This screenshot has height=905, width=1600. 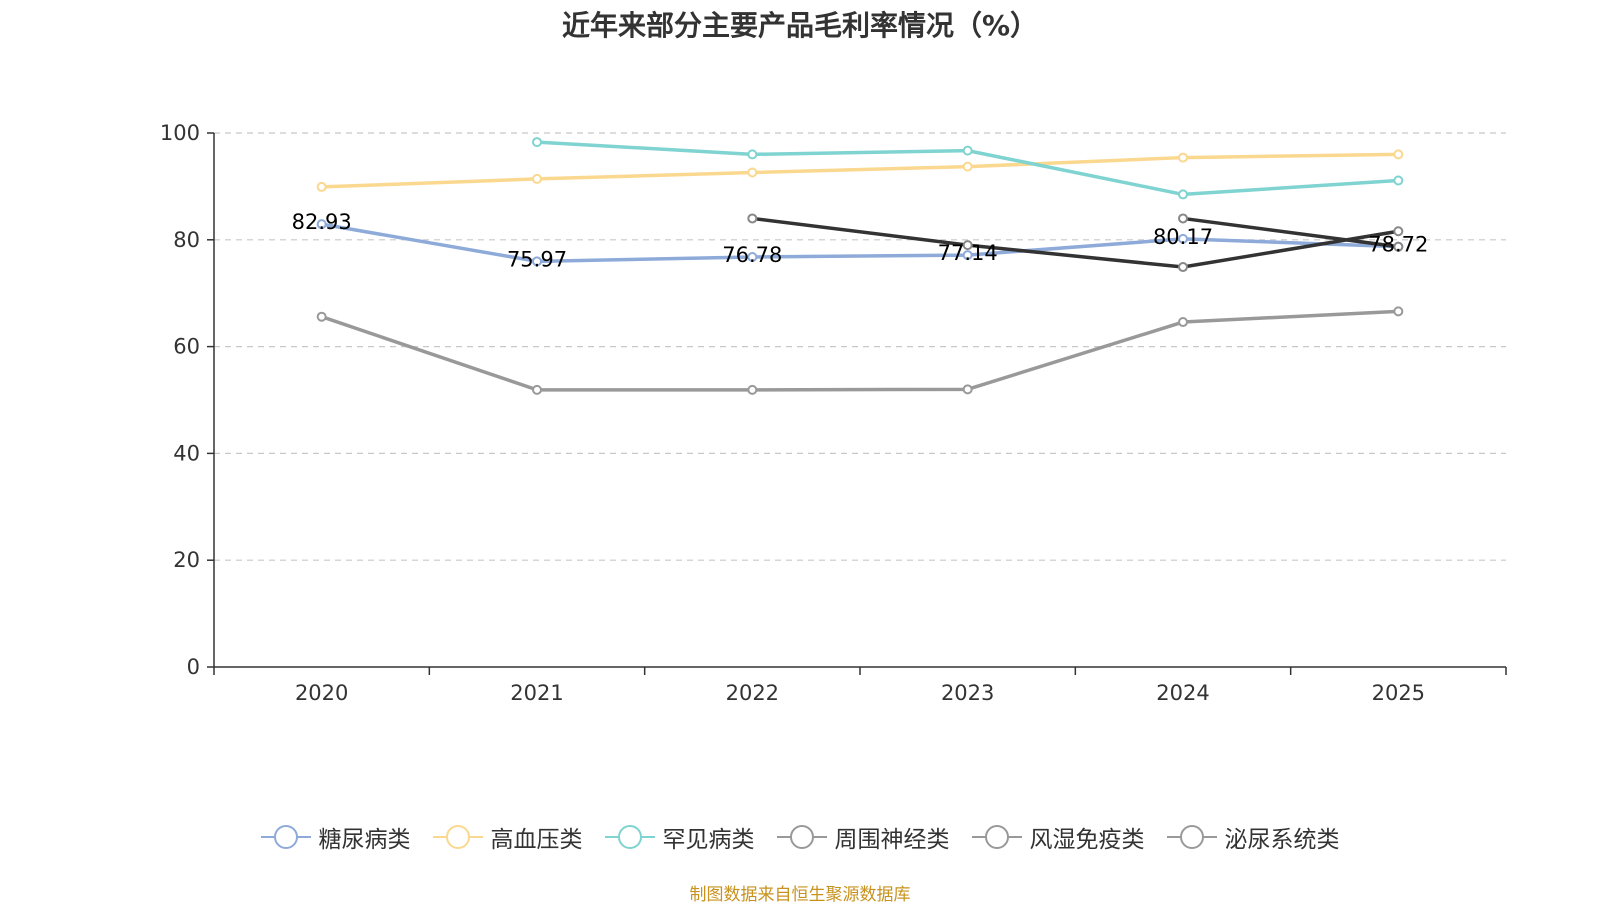 What do you see at coordinates (800, 25) in the screenshot?
I see `chart-title: 近年来部分主要产品毛利率情况（%）` at bounding box center [800, 25].